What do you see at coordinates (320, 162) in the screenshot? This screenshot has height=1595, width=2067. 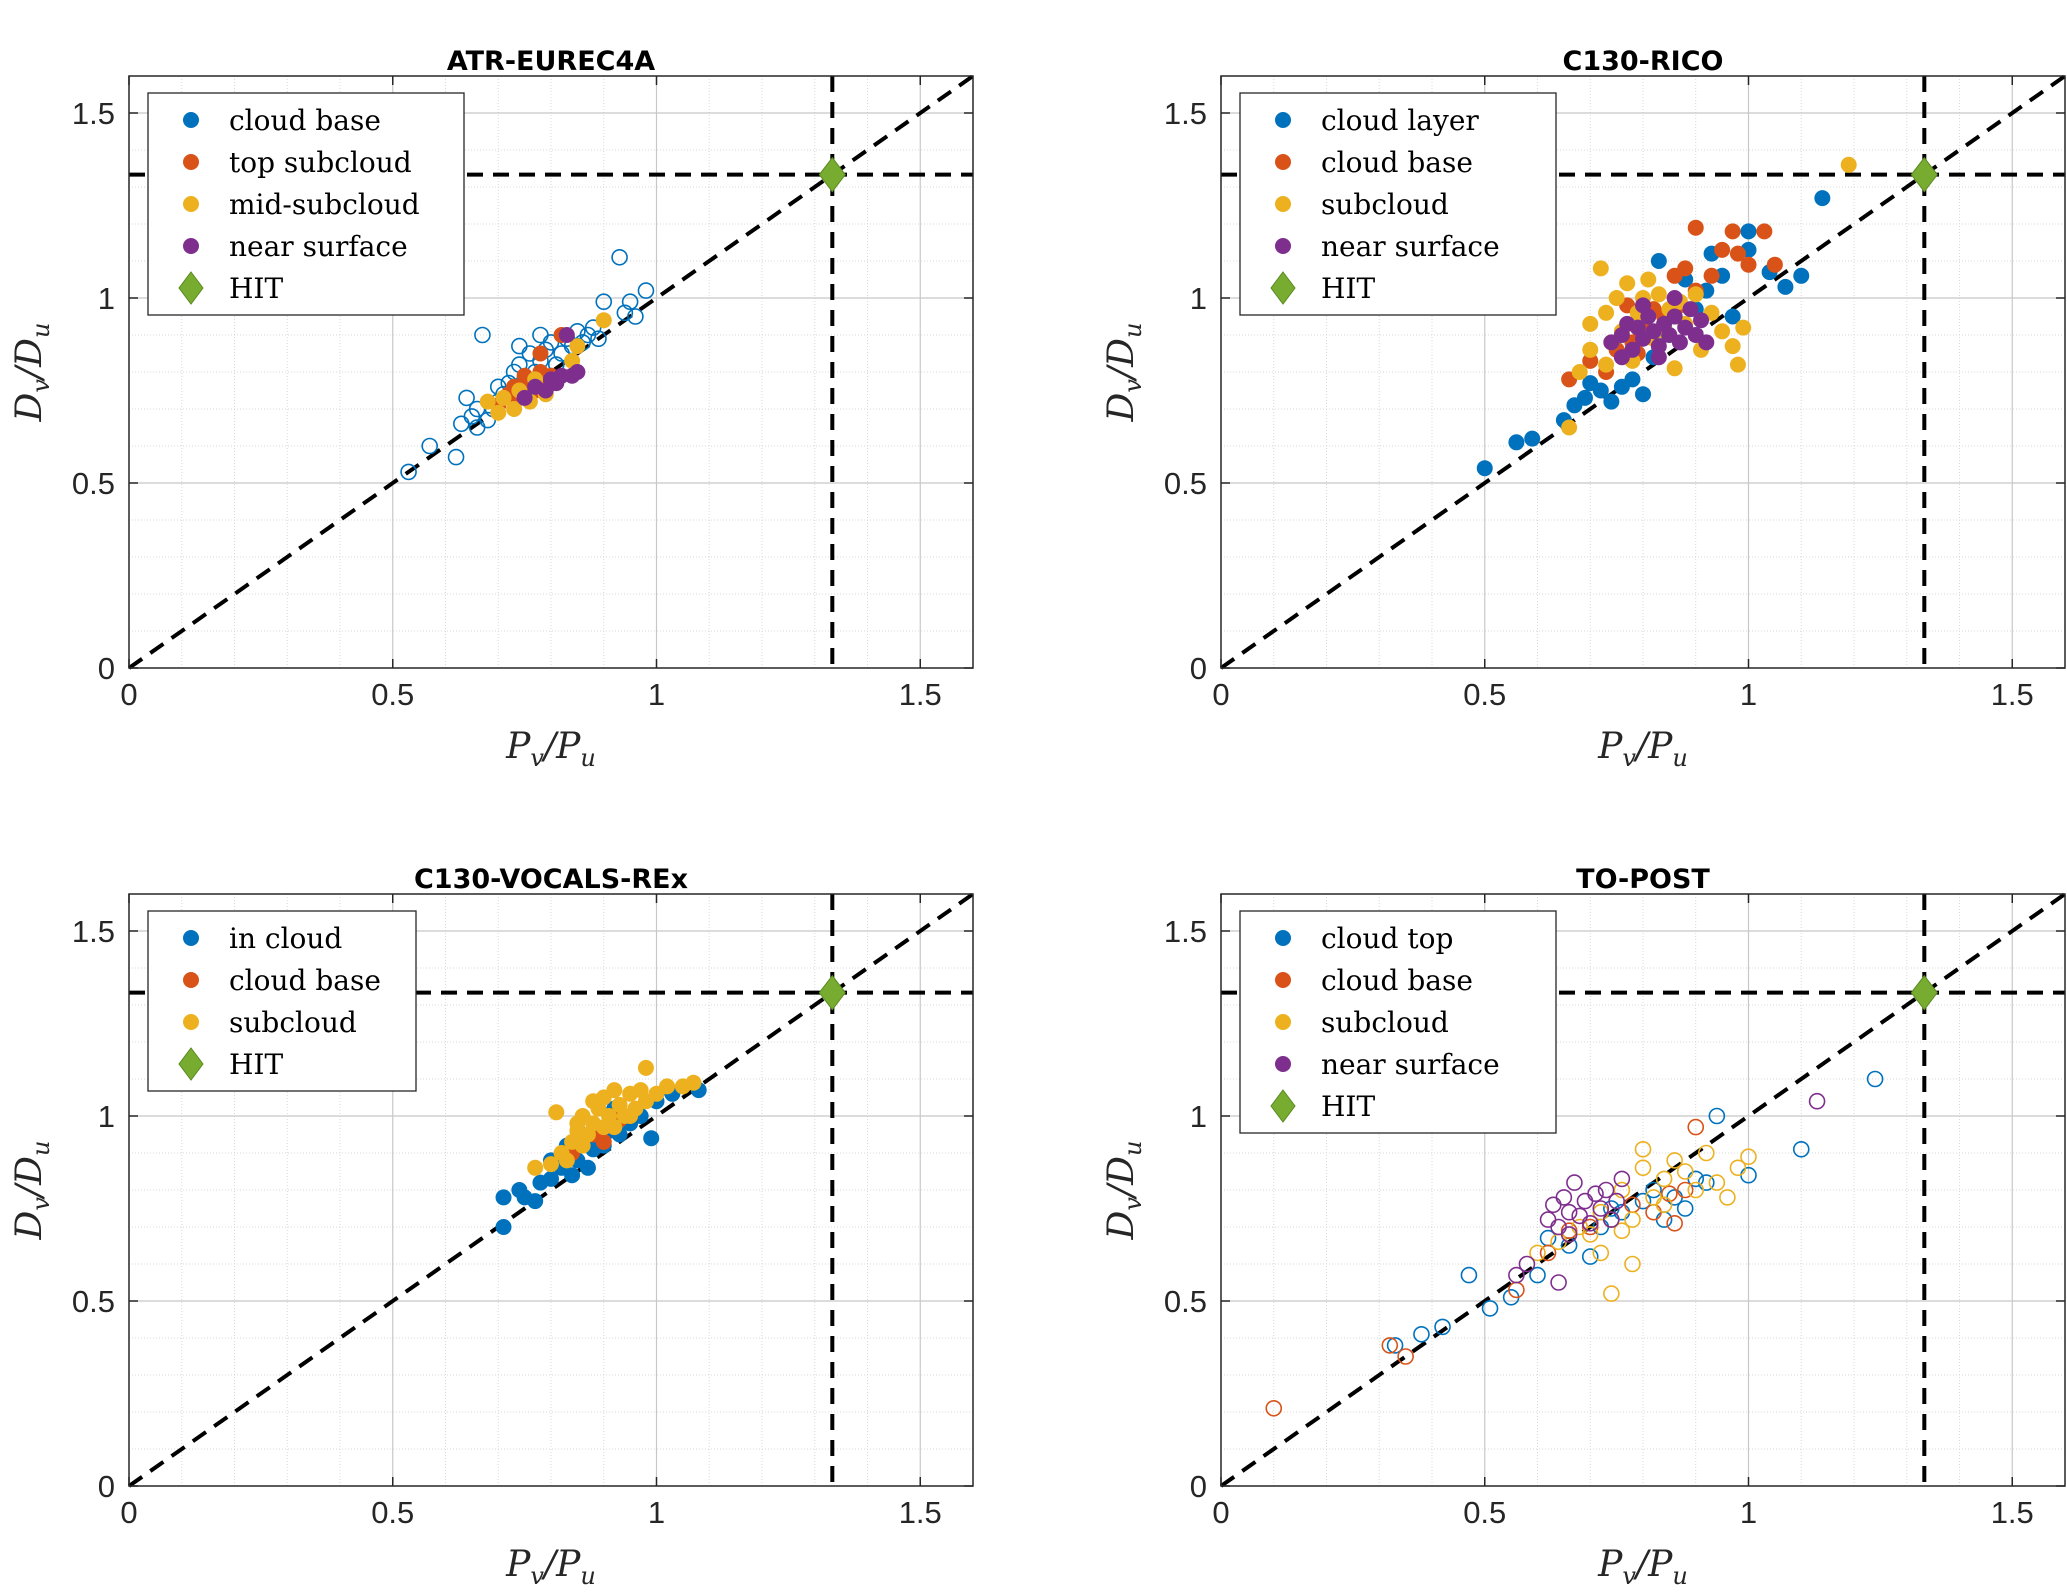 I see `legend-label: top subcloud` at bounding box center [320, 162].